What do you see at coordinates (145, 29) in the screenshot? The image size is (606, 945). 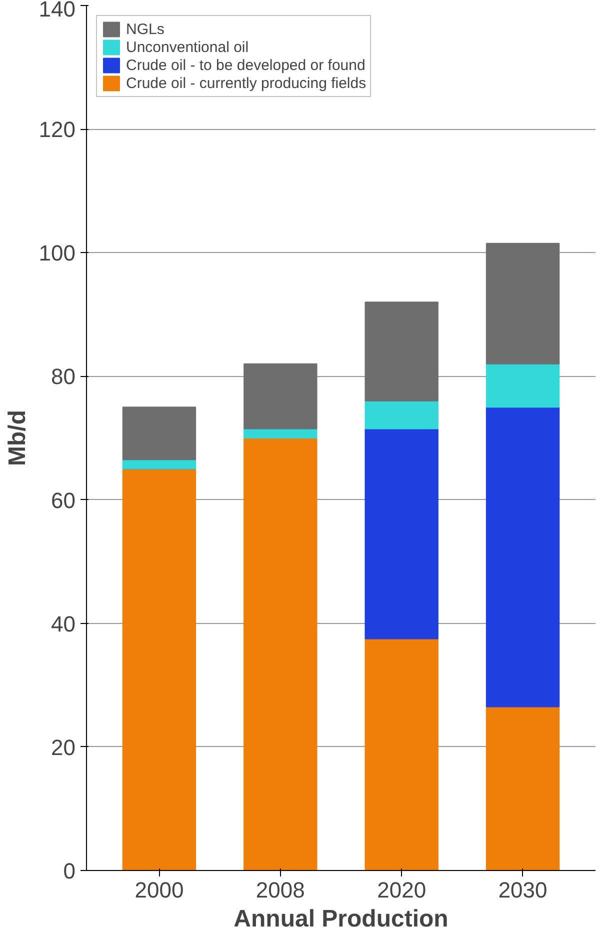 I see `legend-label: NGLs` at bounding box center [145, 29].